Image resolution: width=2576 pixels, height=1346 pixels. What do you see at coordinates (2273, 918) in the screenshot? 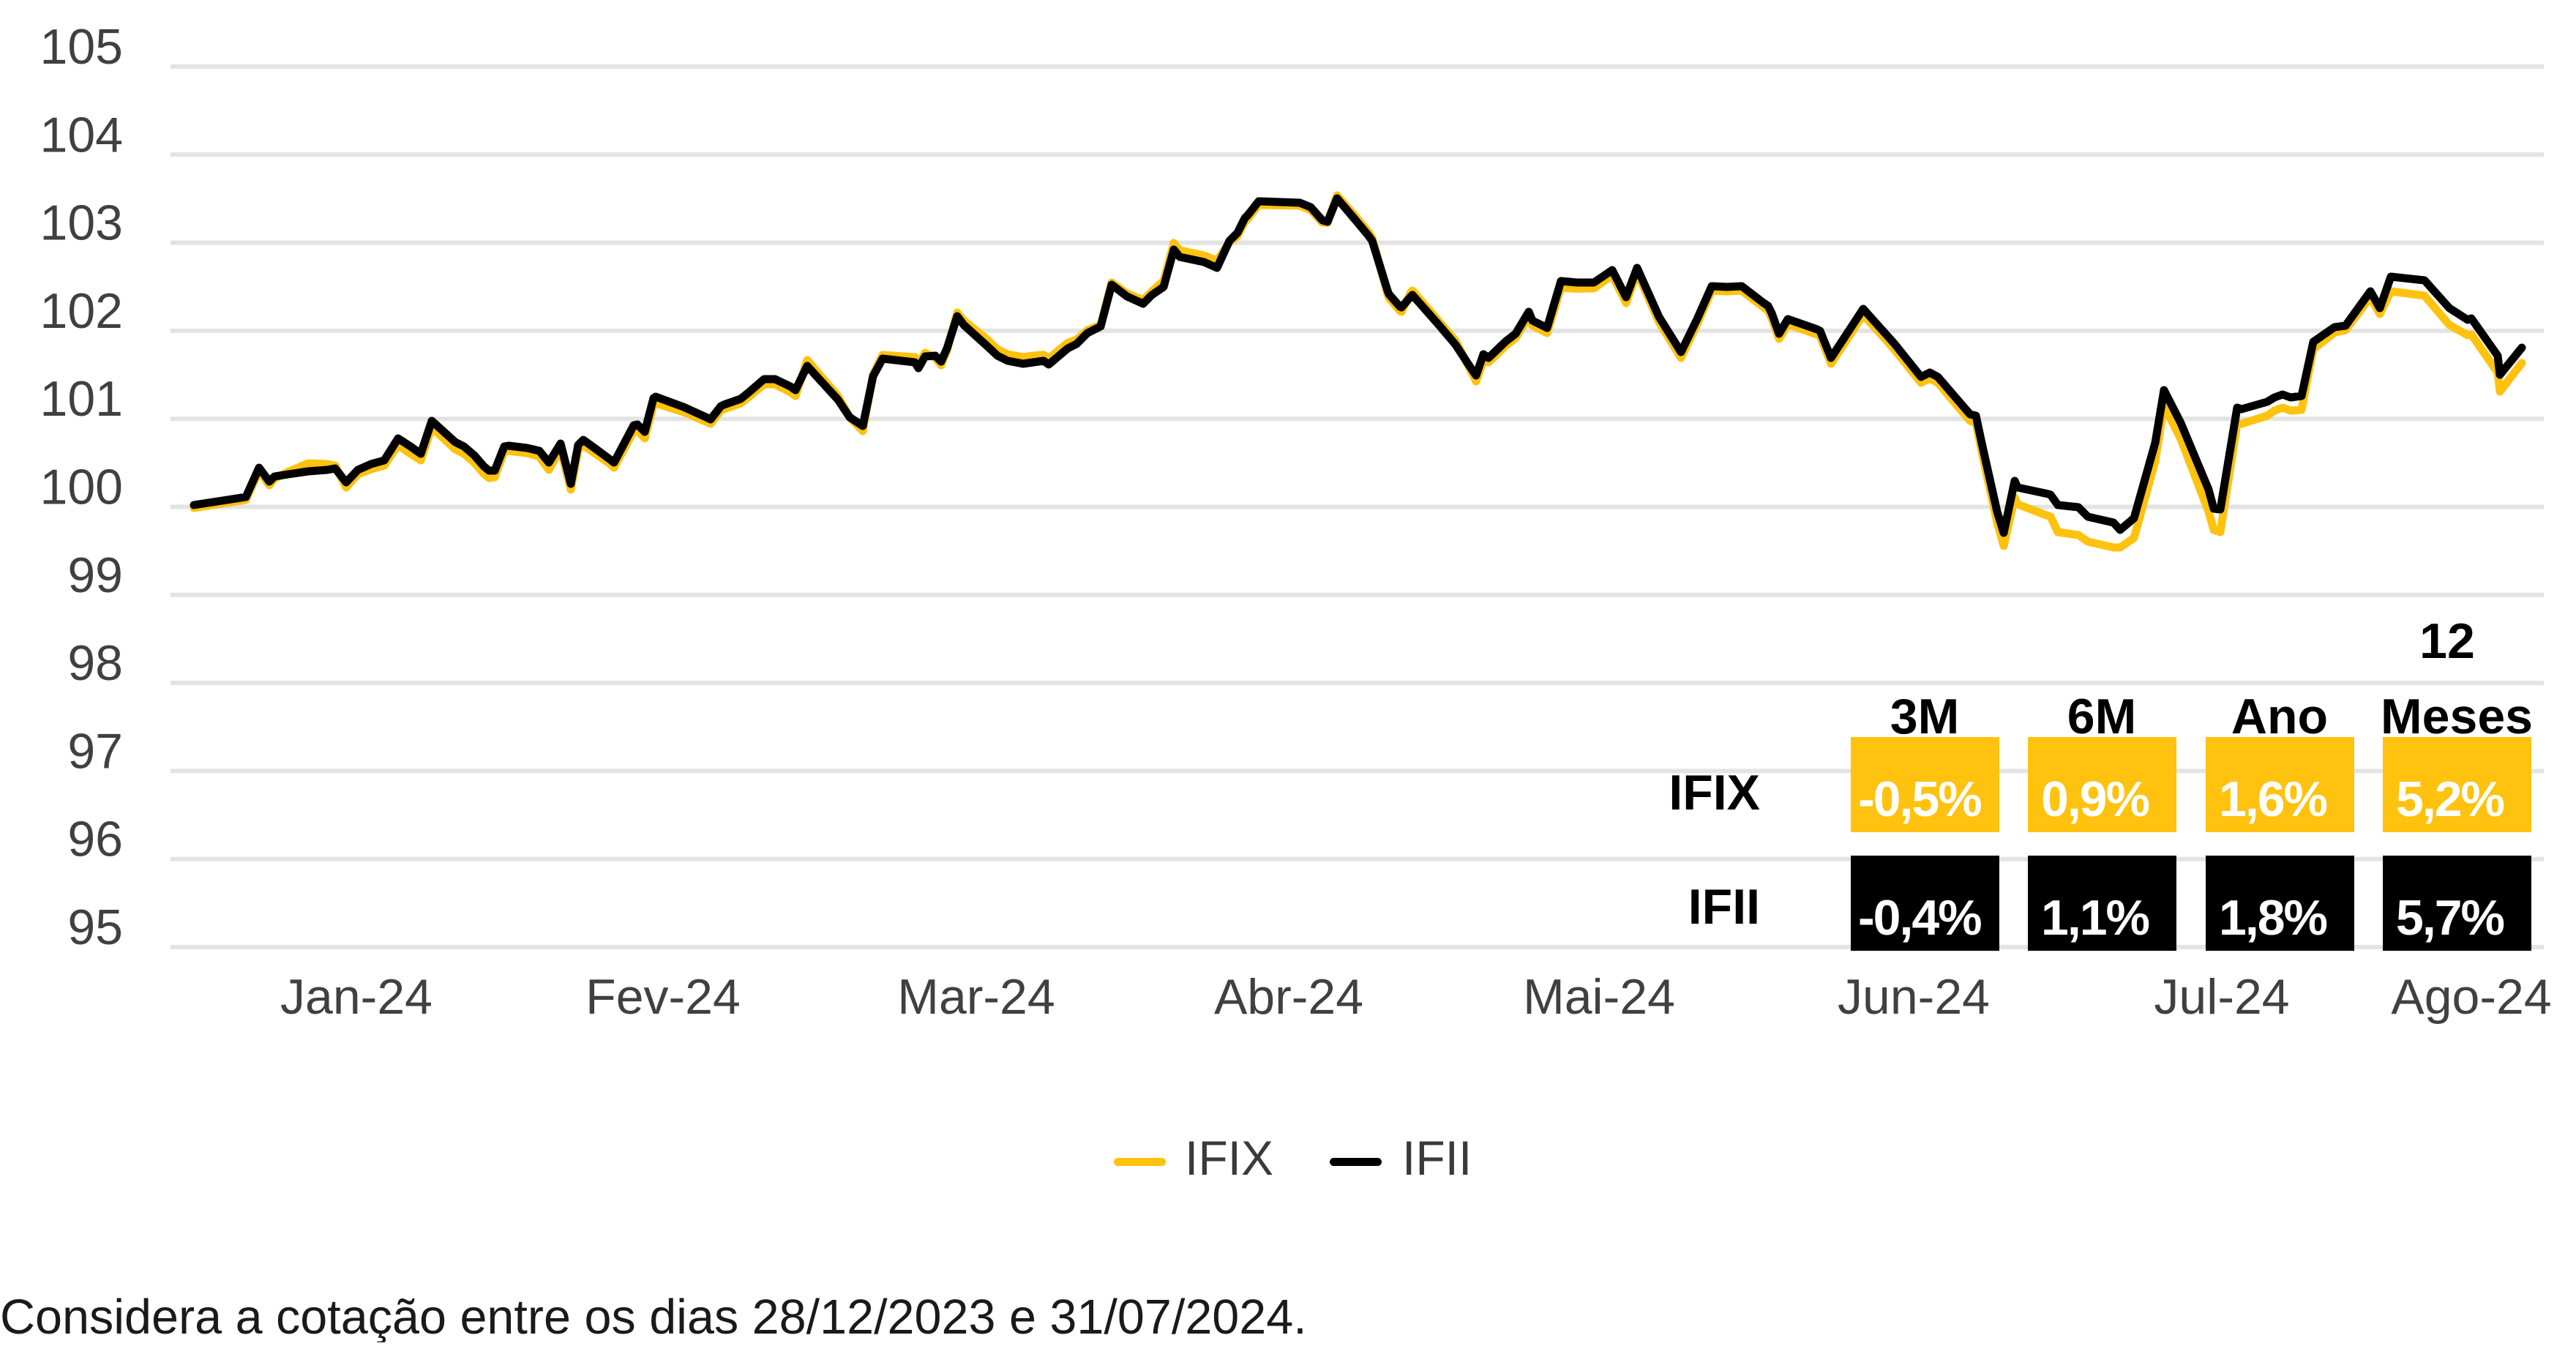
I see `svg-text: 1,8%` at bounding box center [2273, 918].